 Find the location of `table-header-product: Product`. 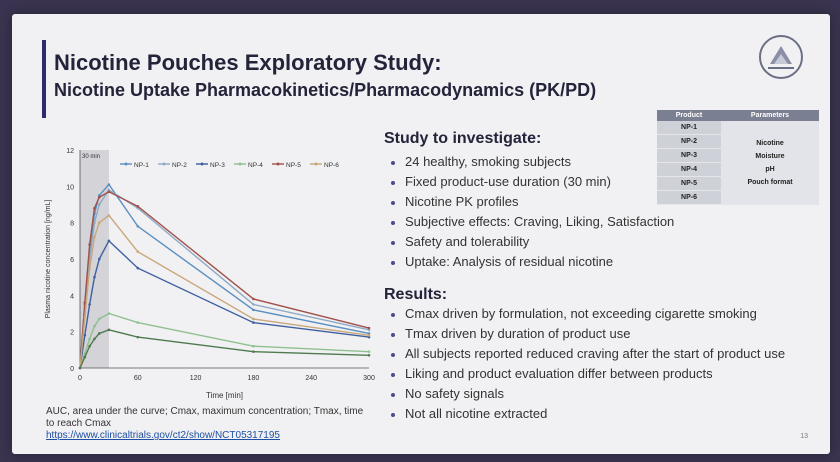

table-header-product: Product is located at coordinates (689, 115).